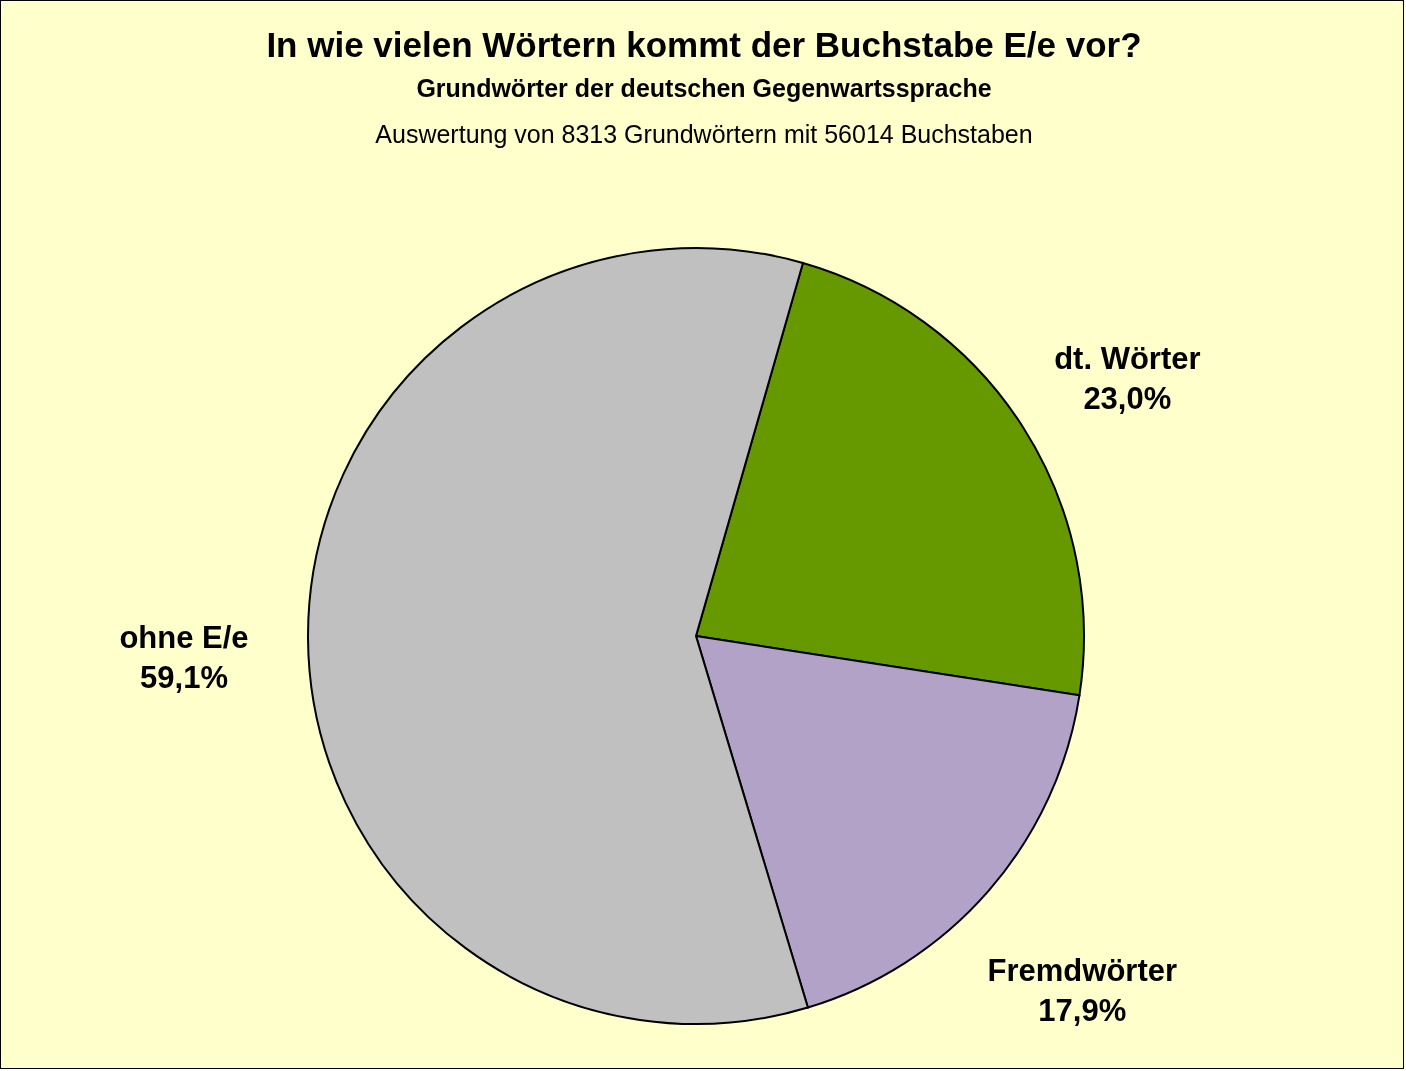 The image size is (1406, 1071). I want to click on slice-label: Fremdwörter, so click(1082, 971).